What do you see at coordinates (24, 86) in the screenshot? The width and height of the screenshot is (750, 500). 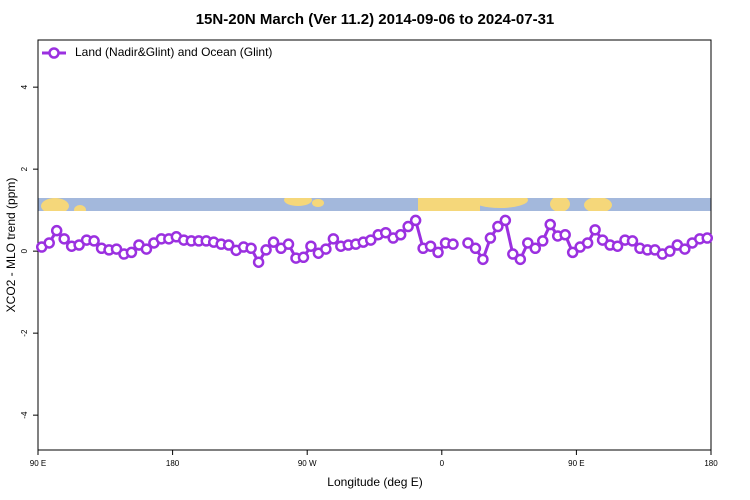 I see `y-tick-label: 4` at bounding box center [24, 86].